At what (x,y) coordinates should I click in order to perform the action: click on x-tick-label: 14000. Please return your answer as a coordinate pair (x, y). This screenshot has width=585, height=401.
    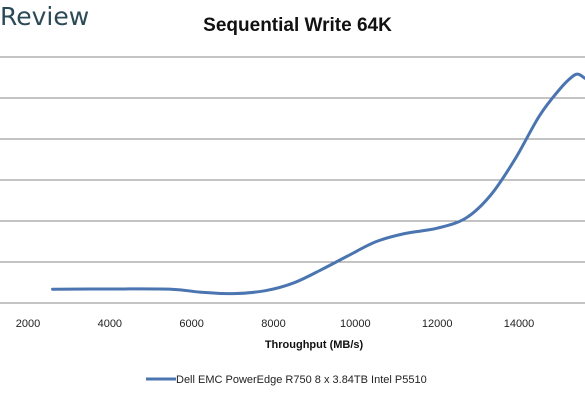
    Looking at the image, I should click on (519, 324).